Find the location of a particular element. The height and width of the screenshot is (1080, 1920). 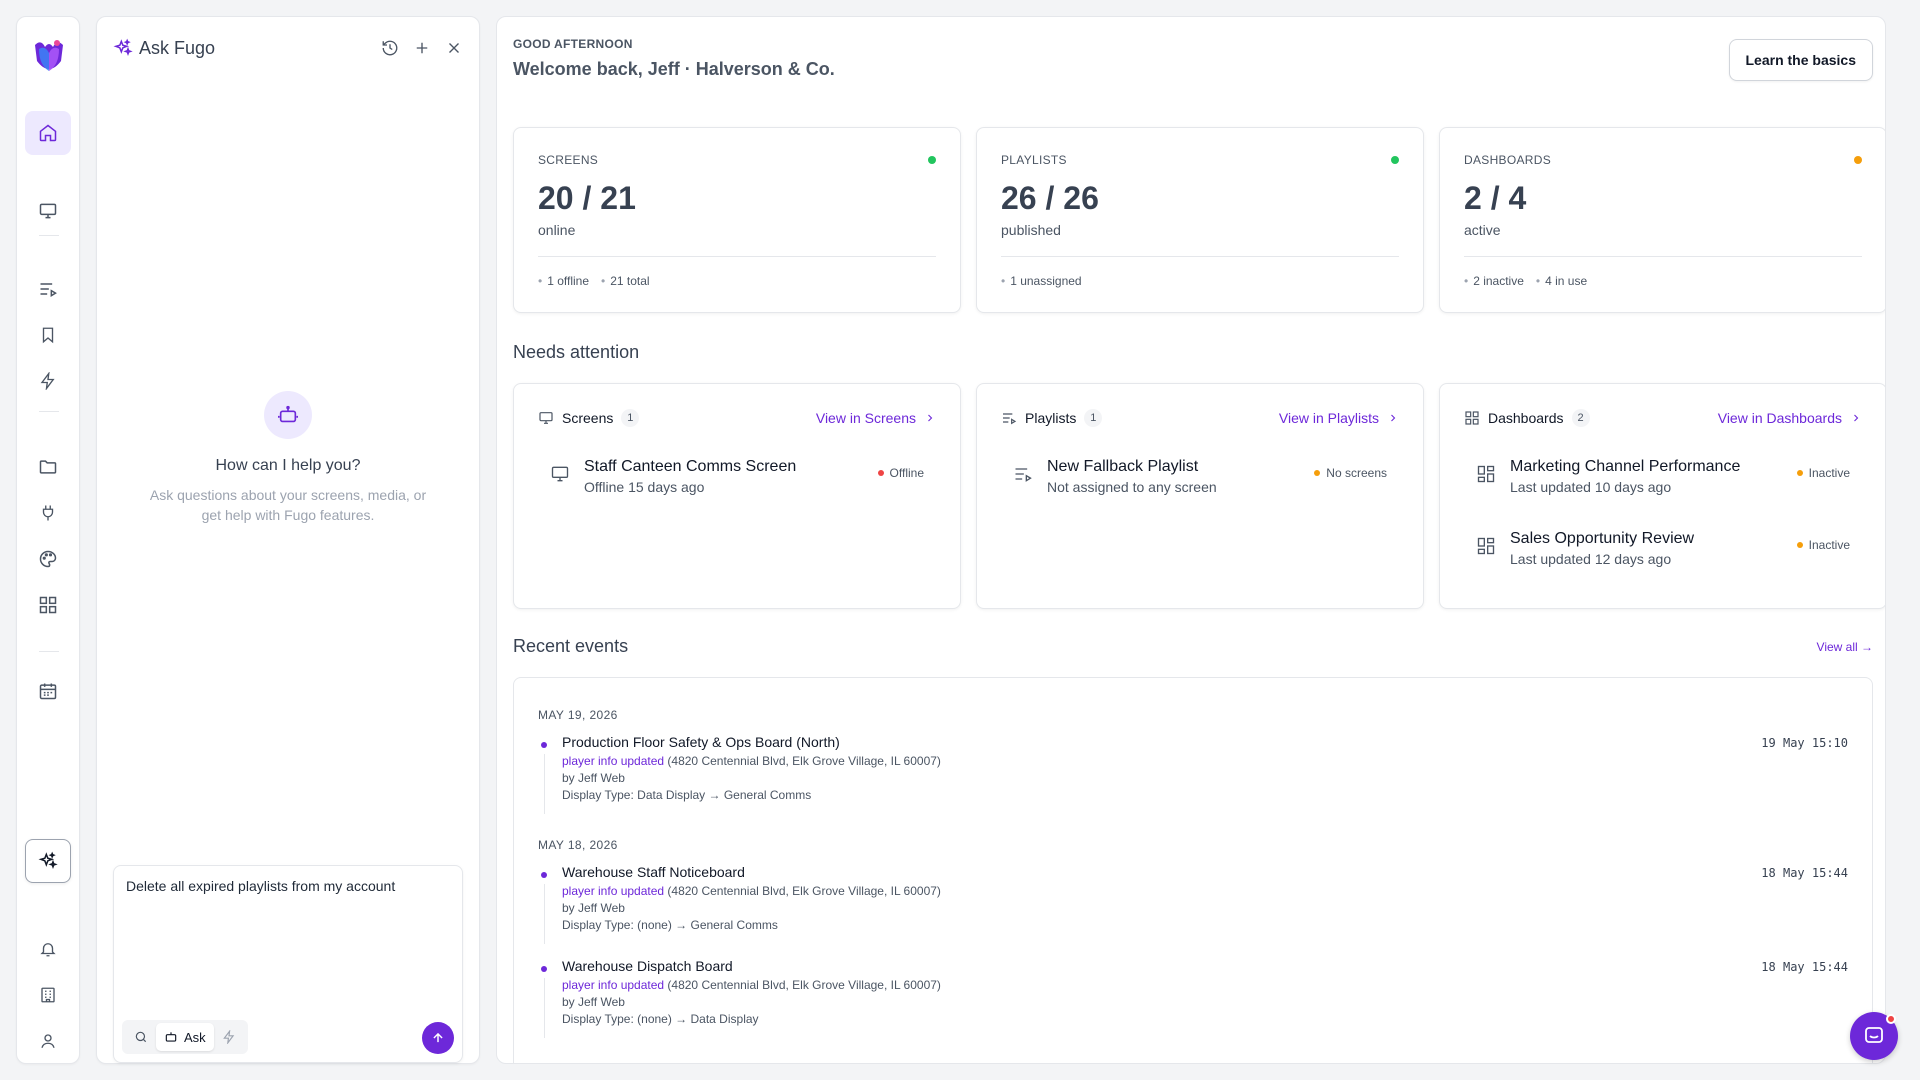

action-mode-button is located at coordinates (229, 1037).